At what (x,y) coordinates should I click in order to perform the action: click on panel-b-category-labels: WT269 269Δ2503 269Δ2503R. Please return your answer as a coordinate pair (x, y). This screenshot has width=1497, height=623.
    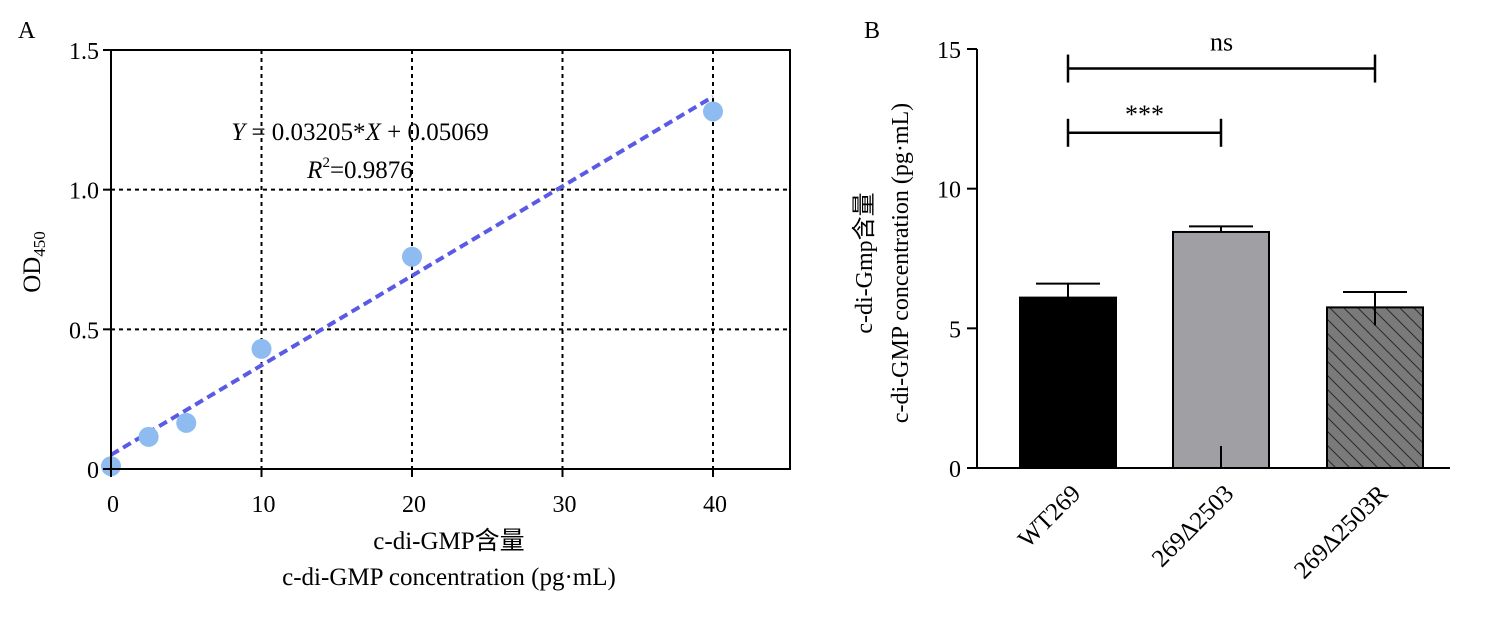
    Looking at the image, I should click on (1203, 532).